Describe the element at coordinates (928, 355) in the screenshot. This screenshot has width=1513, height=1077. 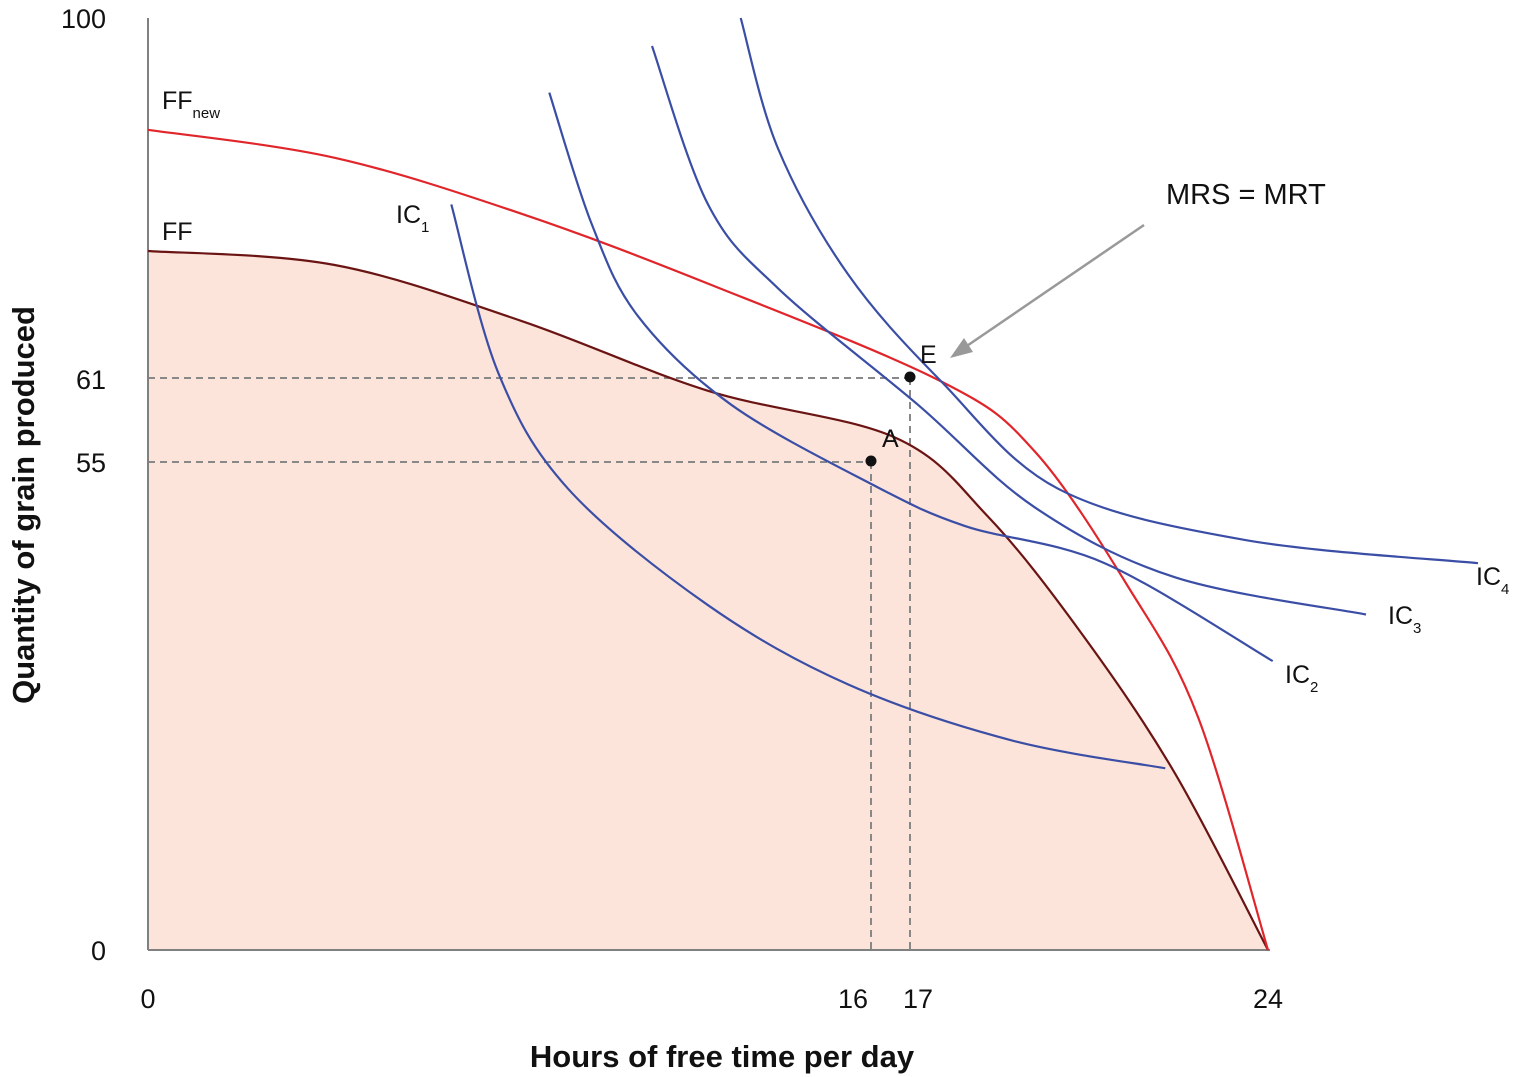
I see `point-e-label: E` at that location.